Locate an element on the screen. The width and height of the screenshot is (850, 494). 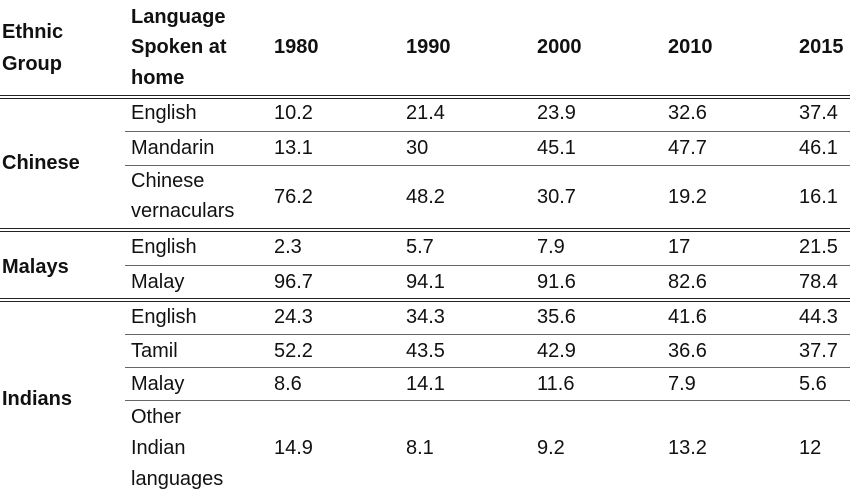
value-indians-tamil-2010: 36.6 is located at coordinates (687, 351).